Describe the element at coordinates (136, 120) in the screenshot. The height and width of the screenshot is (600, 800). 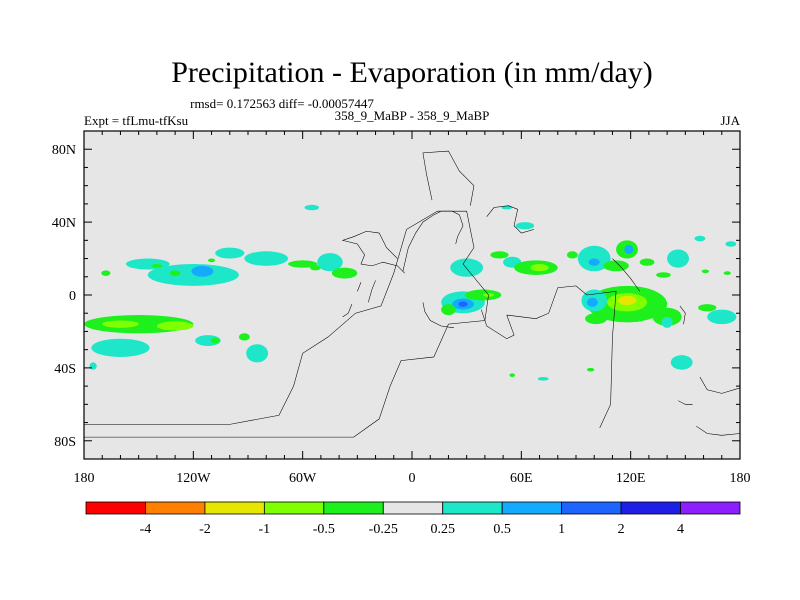
I see `experiment-label: Expt = tfLmu-tfKsu` at that location.